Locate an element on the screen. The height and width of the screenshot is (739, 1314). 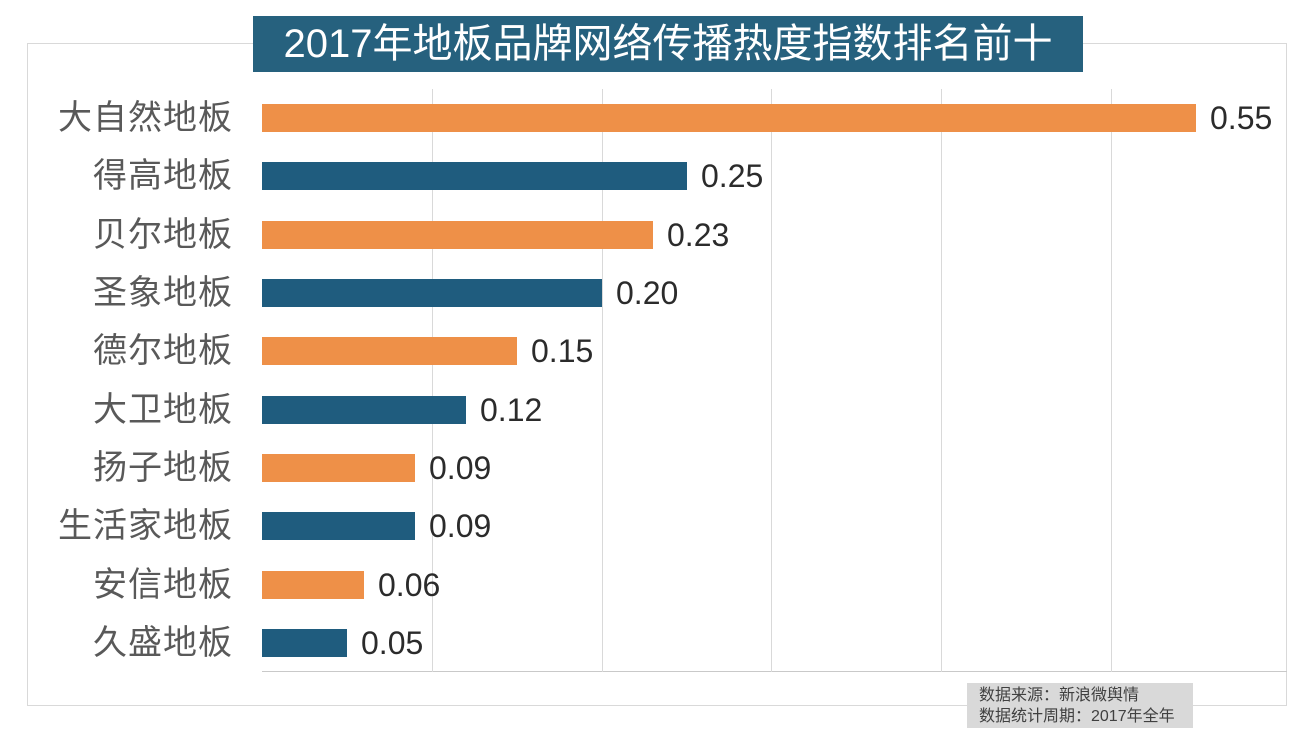
value-label: 0.20 is located at coordinates (647, 293).